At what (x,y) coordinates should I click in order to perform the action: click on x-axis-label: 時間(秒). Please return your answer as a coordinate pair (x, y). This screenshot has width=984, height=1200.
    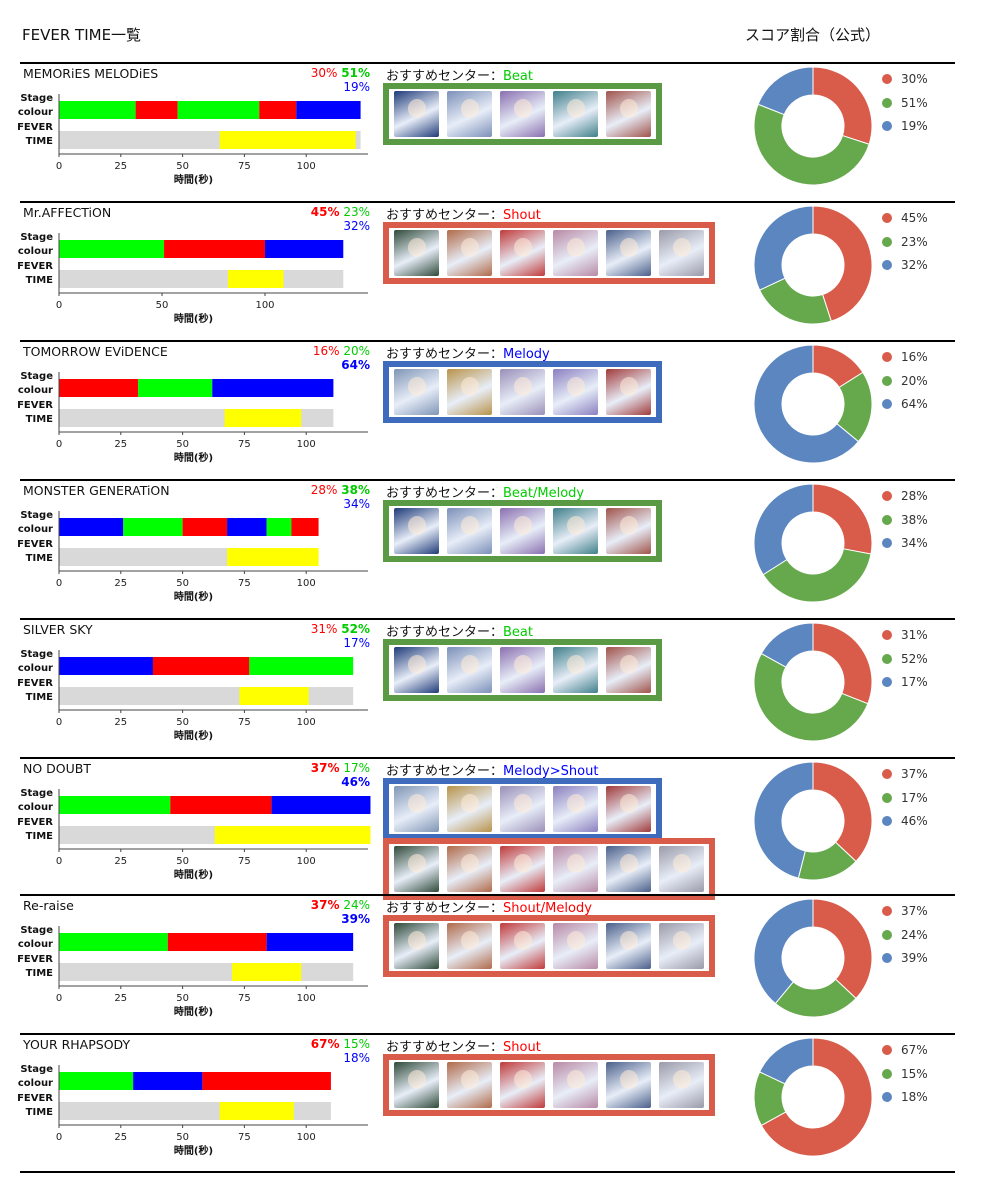
    Looking at the image, I should click on (193, 874).